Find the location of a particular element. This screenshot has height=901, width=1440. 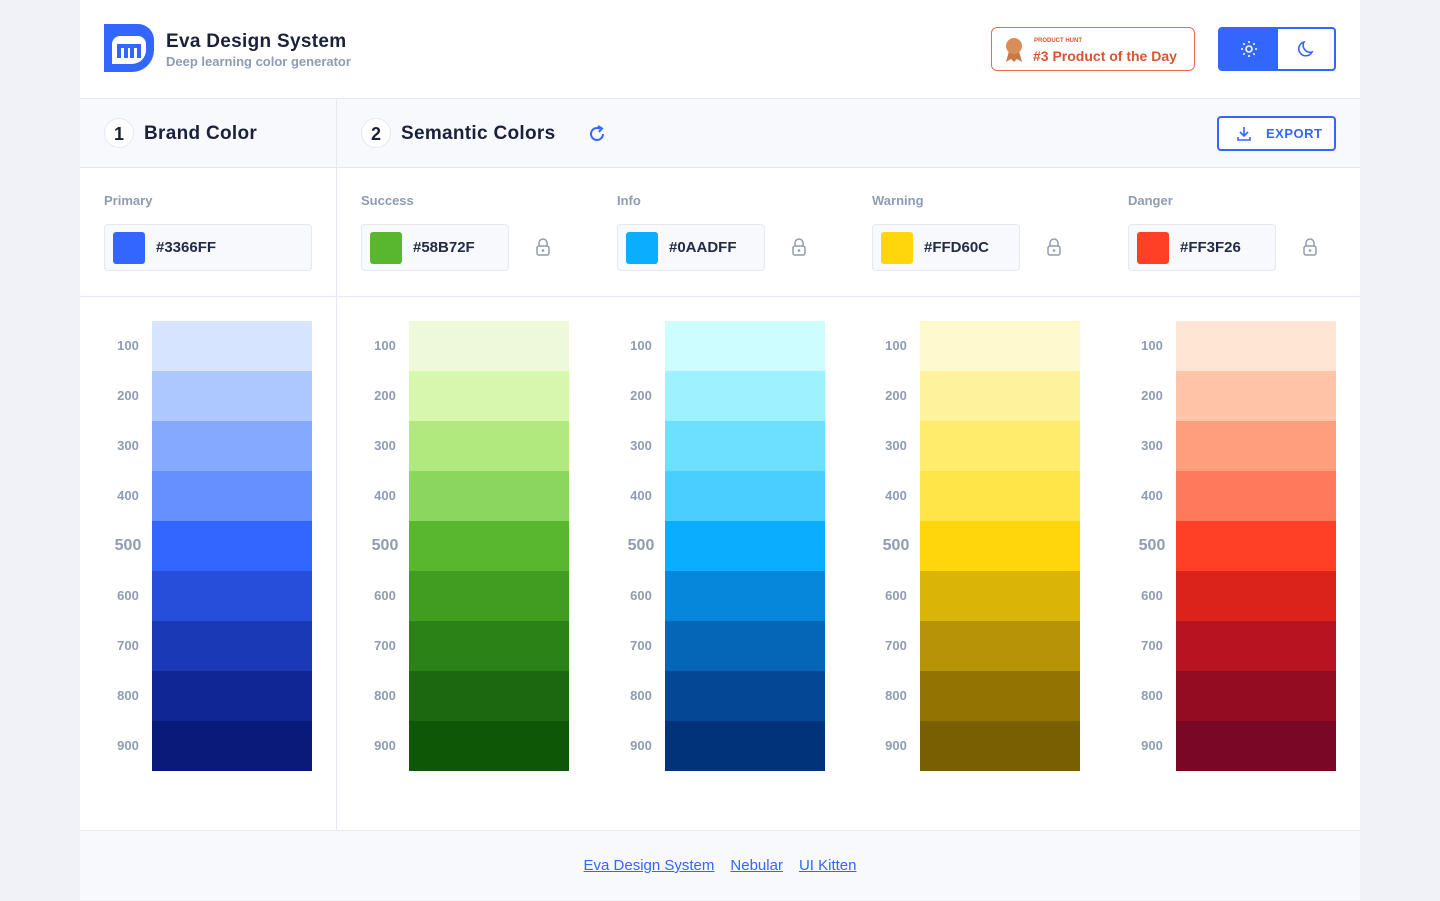

sun-icon is located at coordinates (1249, 49).